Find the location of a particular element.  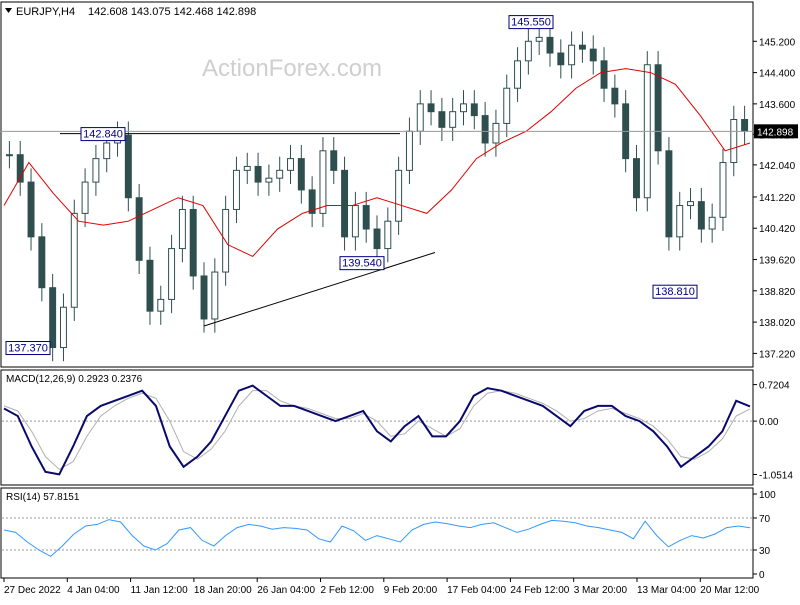

time-tick-label: 20 Mar 12:00 is located at coordinates (729, 590).